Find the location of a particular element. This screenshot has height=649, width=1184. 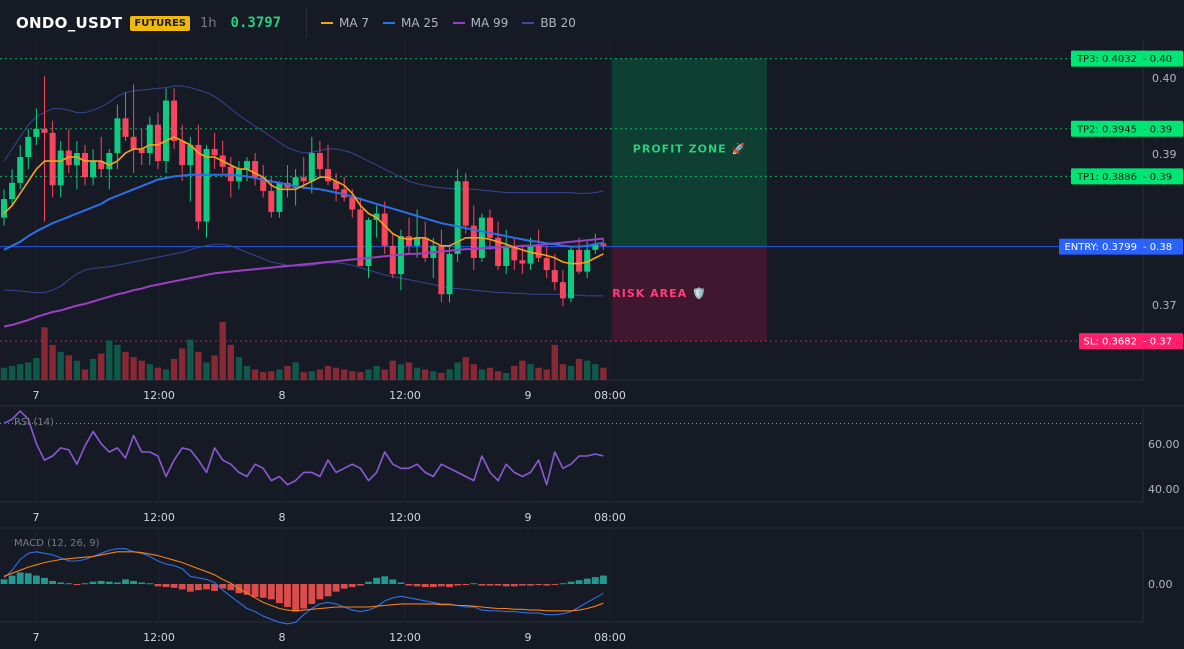

time-tick-label: 8 is located at coordinates (282, 637).